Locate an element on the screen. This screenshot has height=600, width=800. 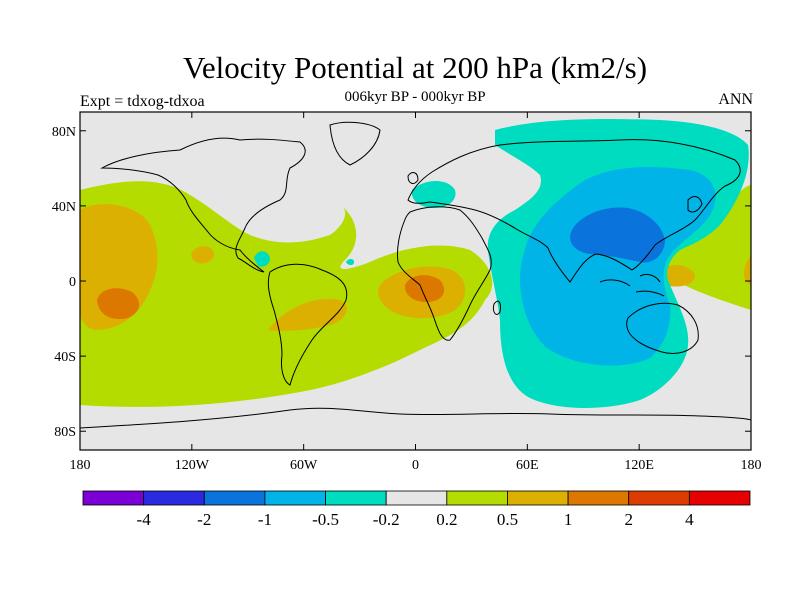
y-tick-label: 80S is located at coordinates (65, 432).